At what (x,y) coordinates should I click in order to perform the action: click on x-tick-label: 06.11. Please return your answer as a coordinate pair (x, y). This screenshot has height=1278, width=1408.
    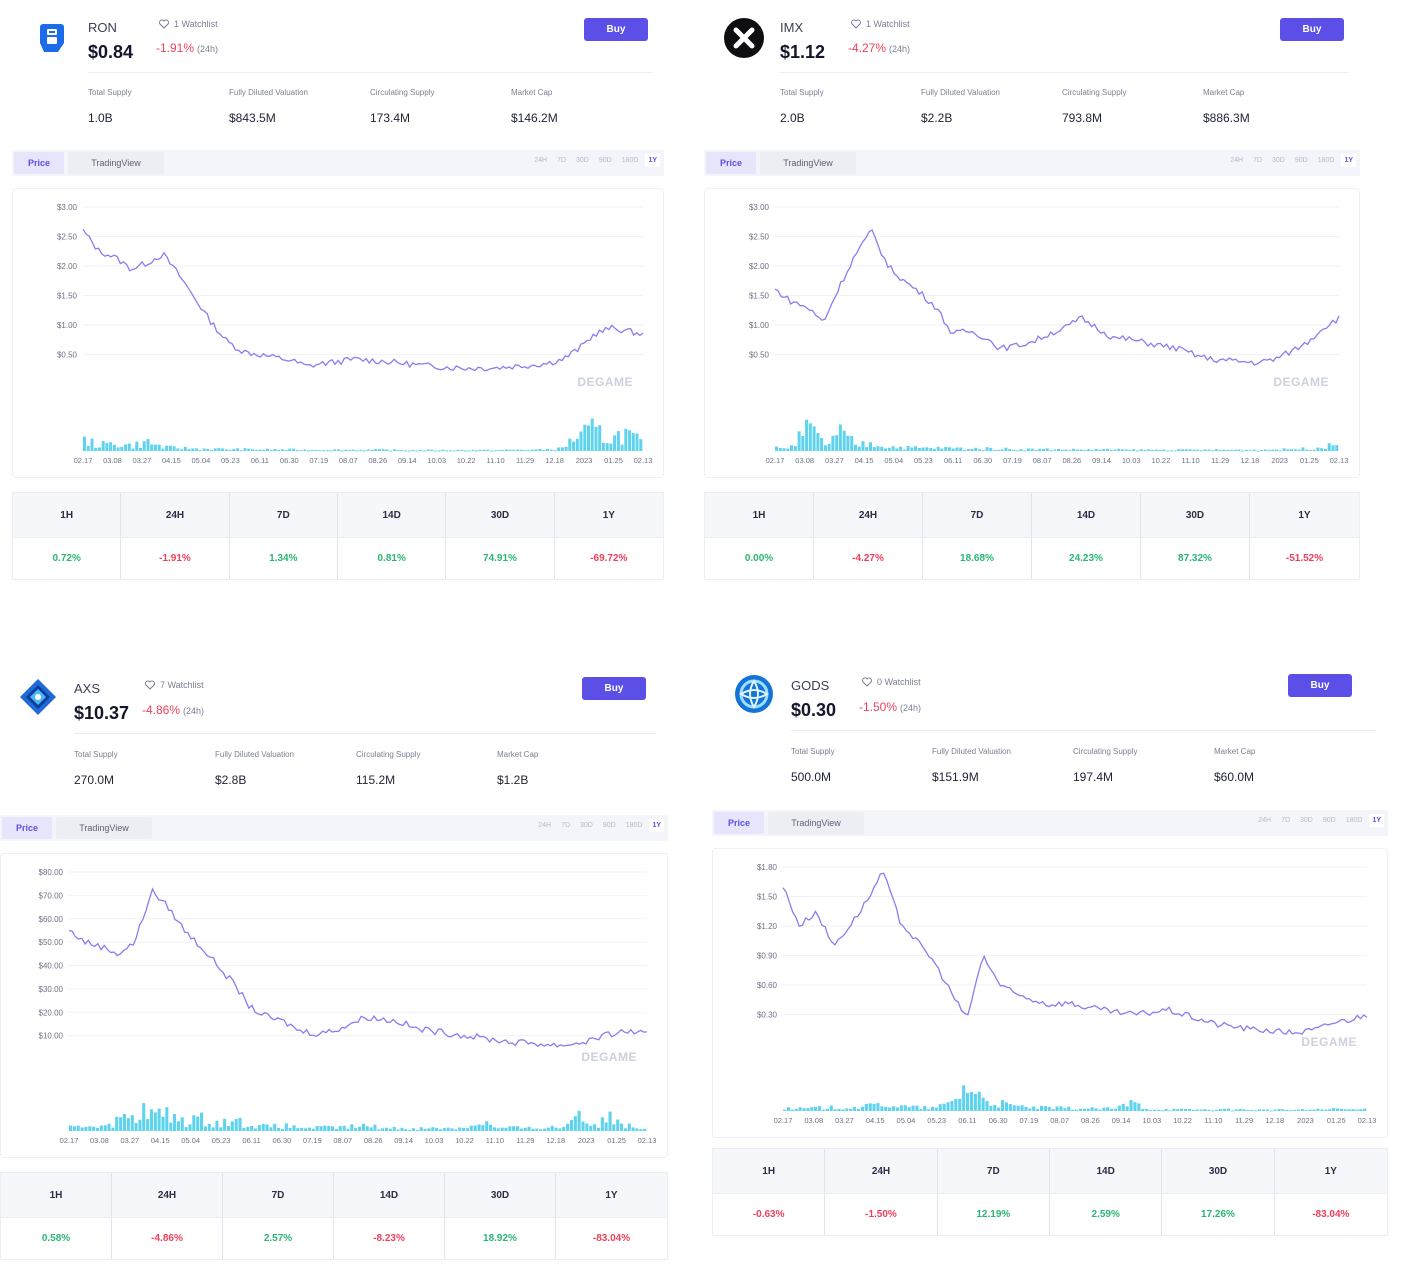
    Looking at the image, I should click on (260, 460).